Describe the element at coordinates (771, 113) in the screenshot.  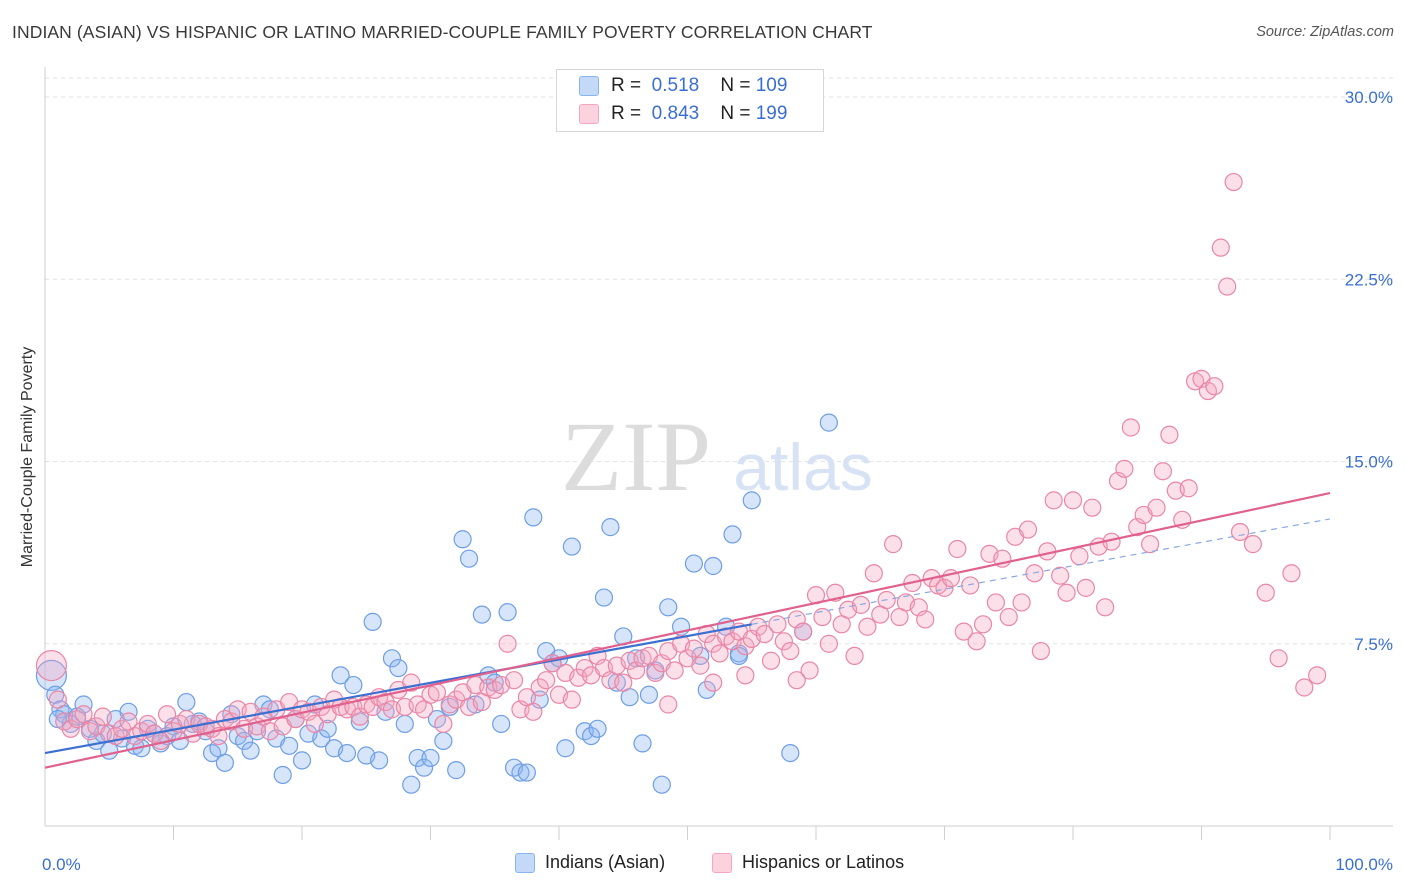
I see `n-value: 199` at that location.